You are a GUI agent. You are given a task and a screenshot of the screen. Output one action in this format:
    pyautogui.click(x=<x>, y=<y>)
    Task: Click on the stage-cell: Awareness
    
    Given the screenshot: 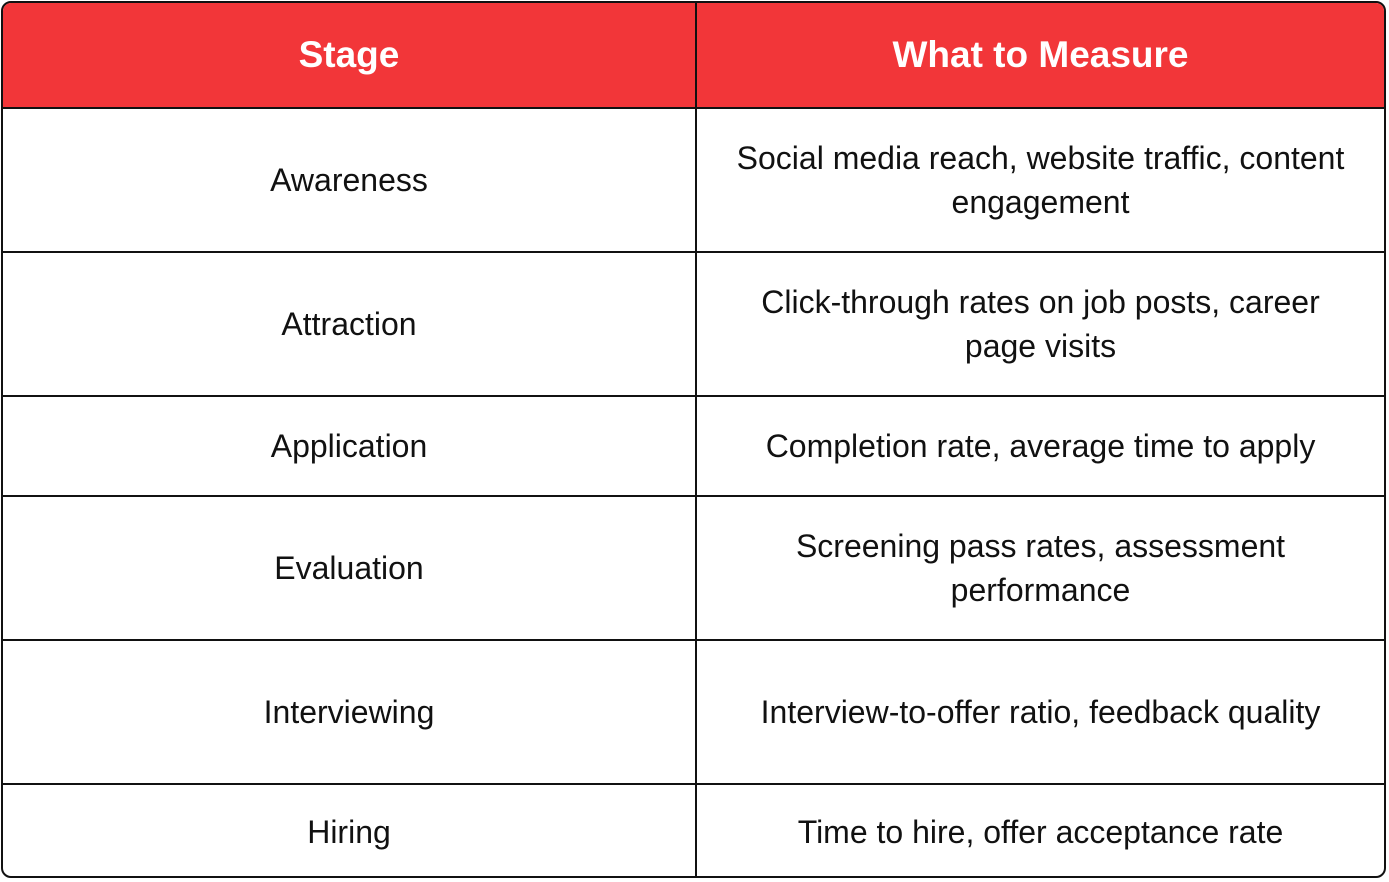 What is the action you would take?
    pyautogui.click(x=349, y=179)
    